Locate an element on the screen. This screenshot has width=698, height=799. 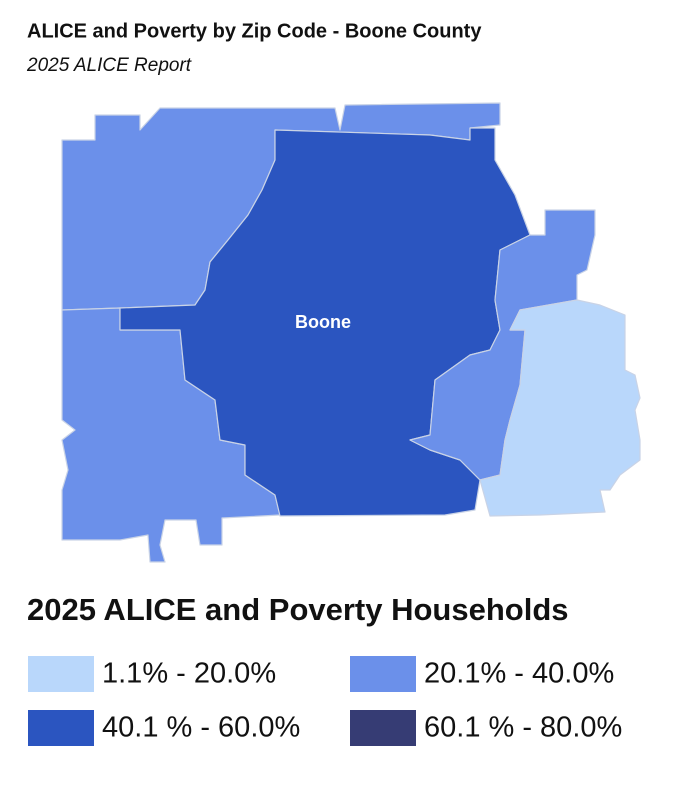
legend-label: 40.1 % - 60.0% is located at coordinates (201, 728).